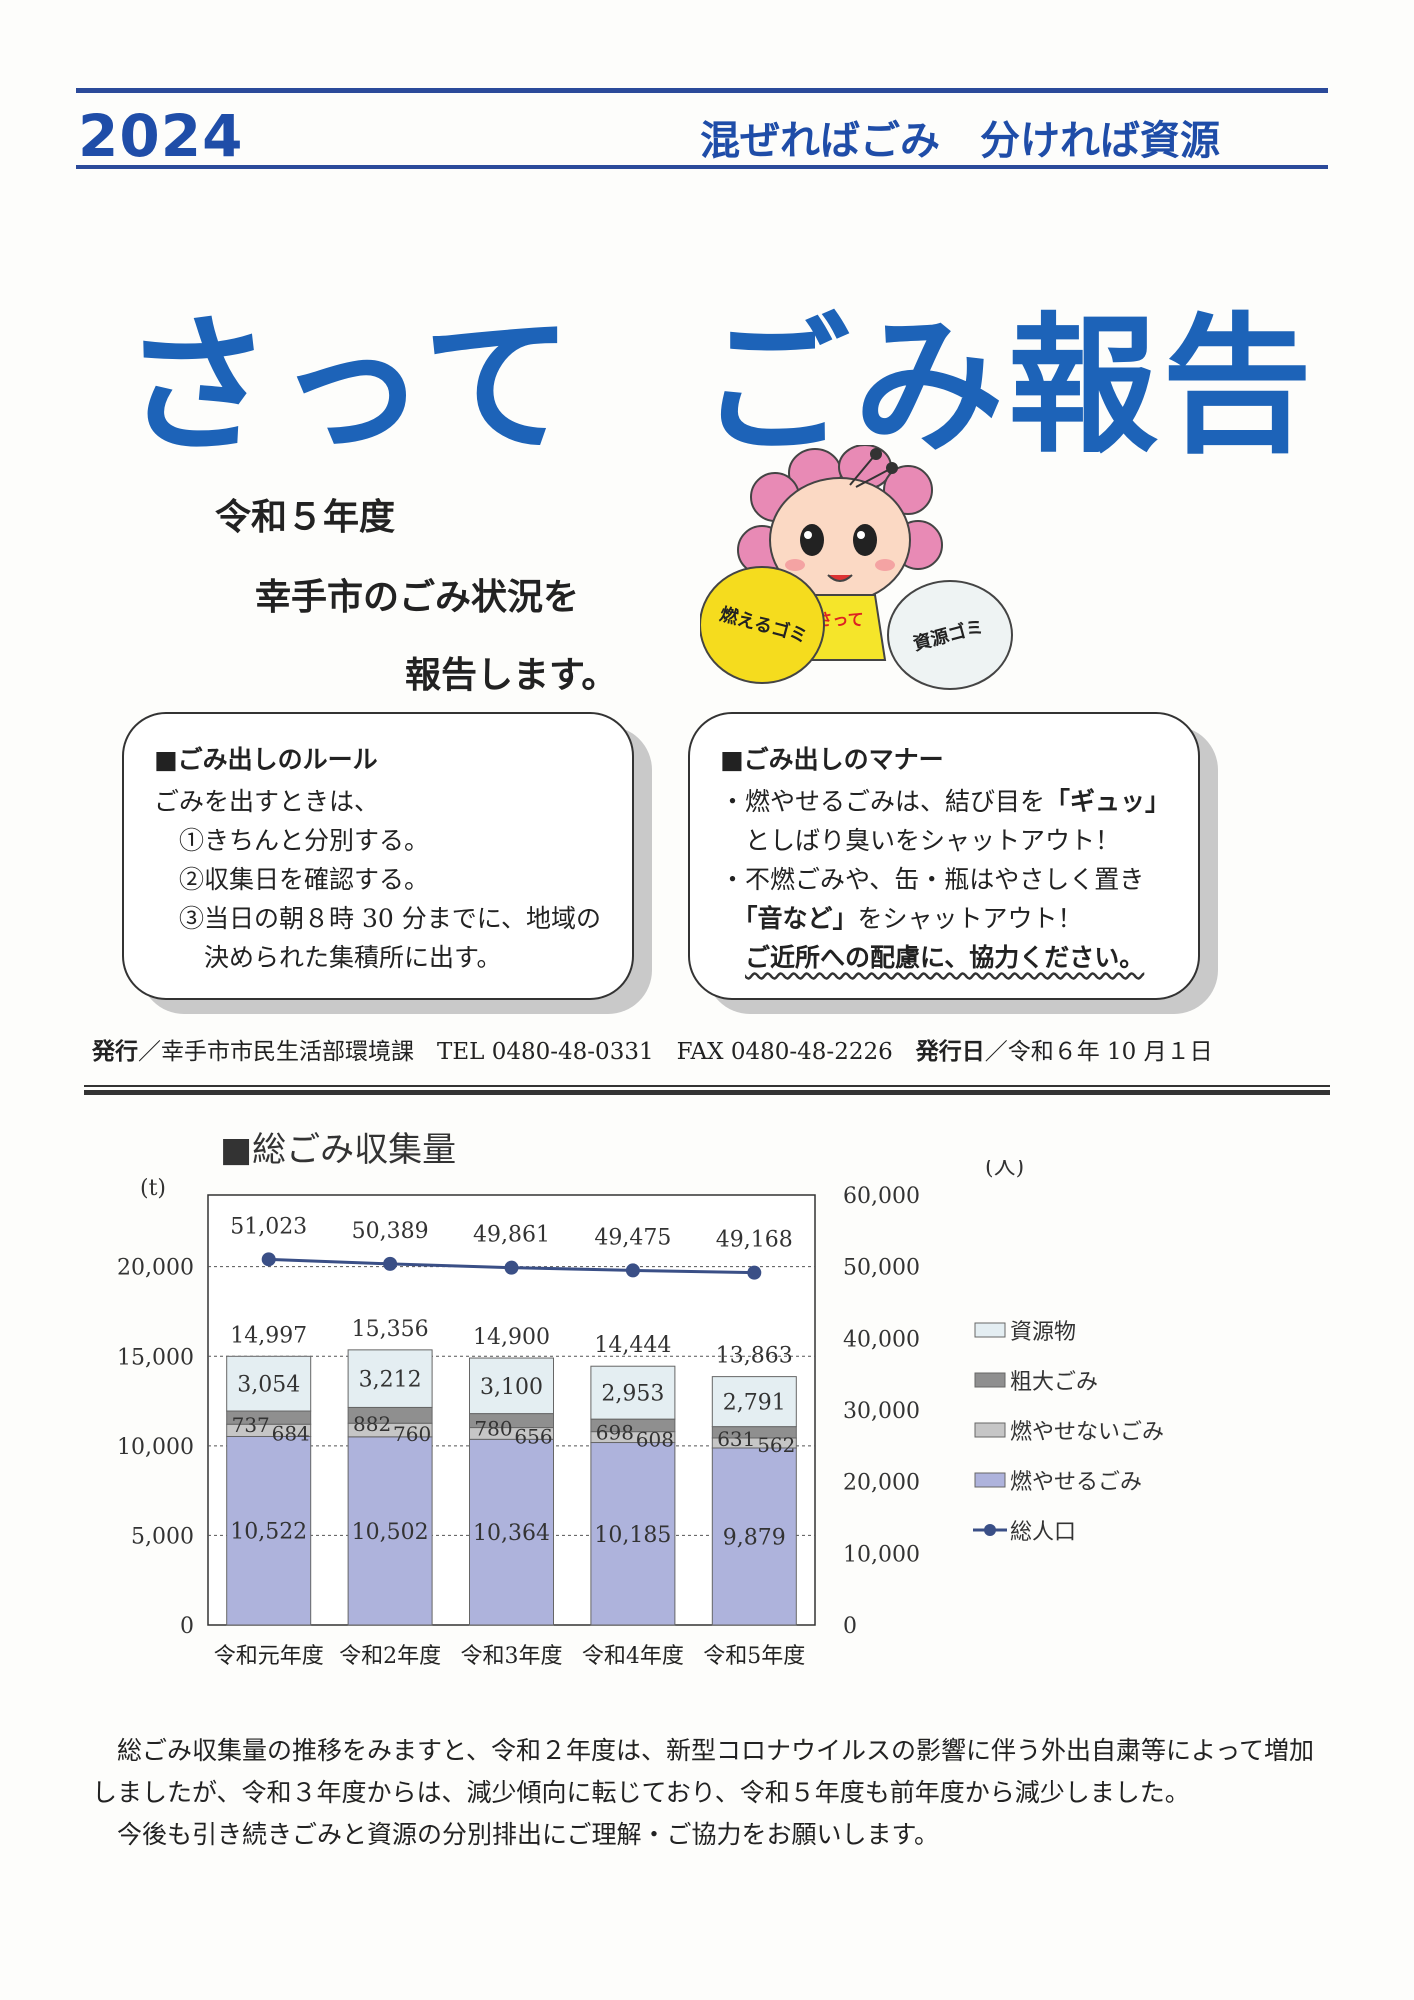 This screenshot has height=2000, width=1414. I want to click on data-label: 562, so click(776, 1445).